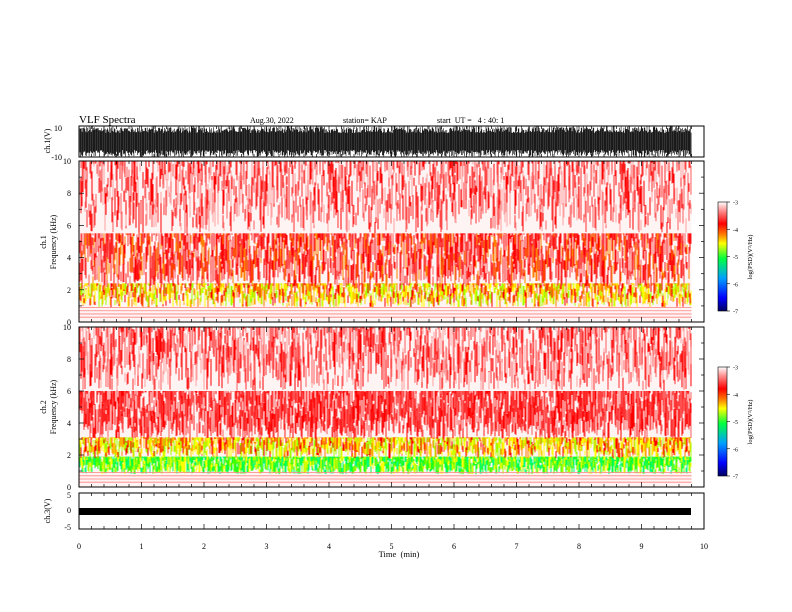 Image resolution: width=792 pixels, height=612 pixels. I want to click on ch1-ylabel: ch.1(V), so click(47, 140).